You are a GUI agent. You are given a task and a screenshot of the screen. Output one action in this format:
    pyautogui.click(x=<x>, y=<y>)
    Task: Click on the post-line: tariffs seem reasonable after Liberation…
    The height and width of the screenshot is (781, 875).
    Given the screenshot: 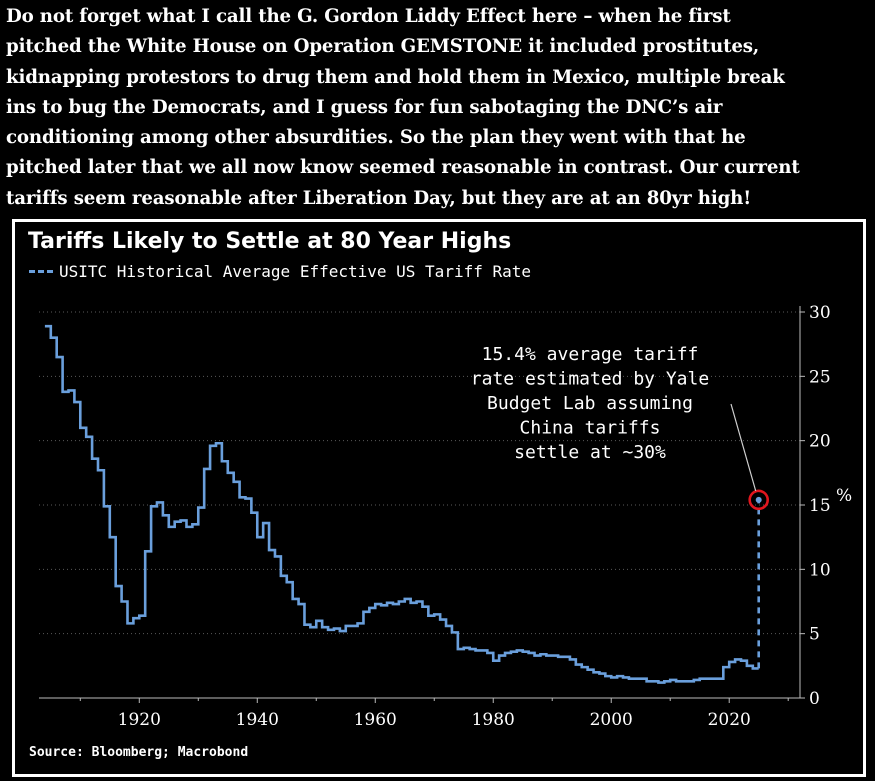 What is the action you would take?
    pyautogui.click(x=379, y=198)
    